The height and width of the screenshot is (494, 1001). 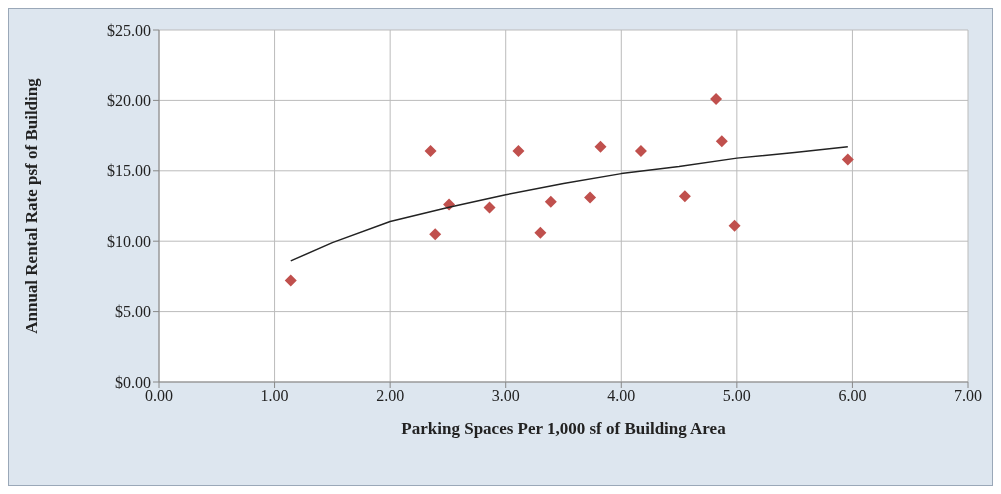 I want to click on y-axis-title: Annual Rental Rate psf of Building, so click(x=32, y=205).